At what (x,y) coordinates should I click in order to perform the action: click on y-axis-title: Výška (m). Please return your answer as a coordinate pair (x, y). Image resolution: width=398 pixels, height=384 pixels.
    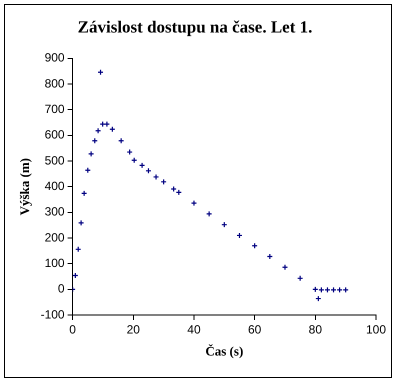
    Looking at the image, I should click on (24, 187).